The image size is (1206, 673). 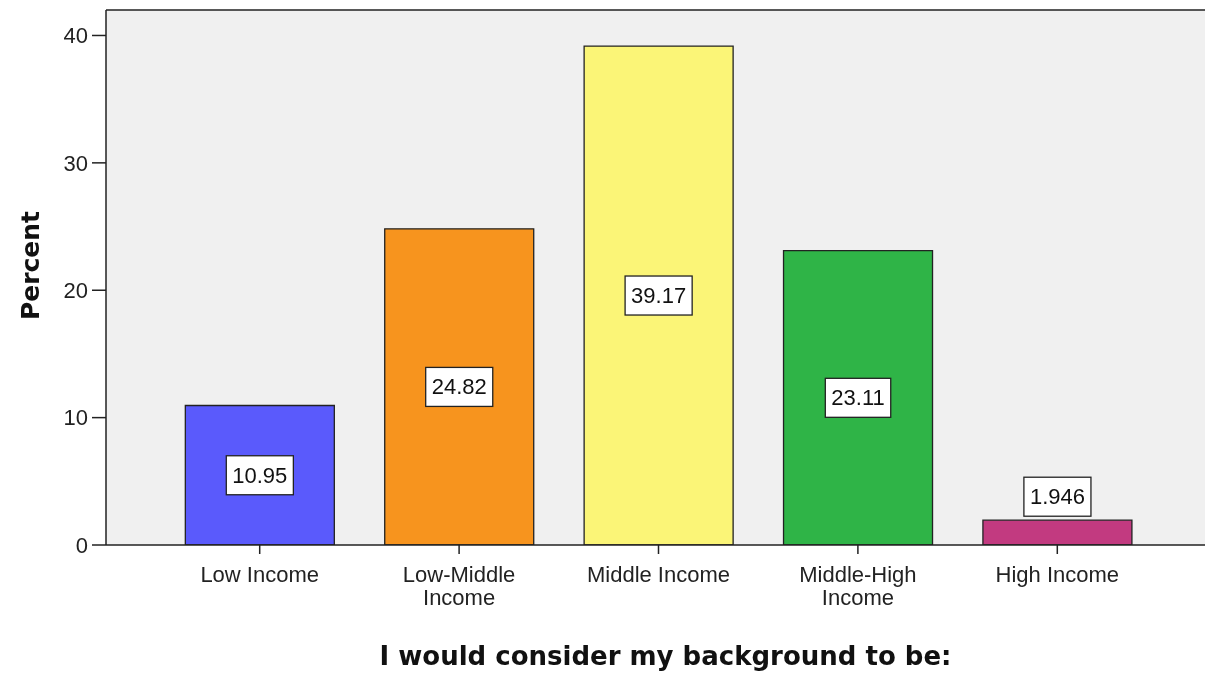 What do you see at coordinates (260, 475) in the screenshot?
I see `data-label: 10.95` at bounding box center [260, 475].